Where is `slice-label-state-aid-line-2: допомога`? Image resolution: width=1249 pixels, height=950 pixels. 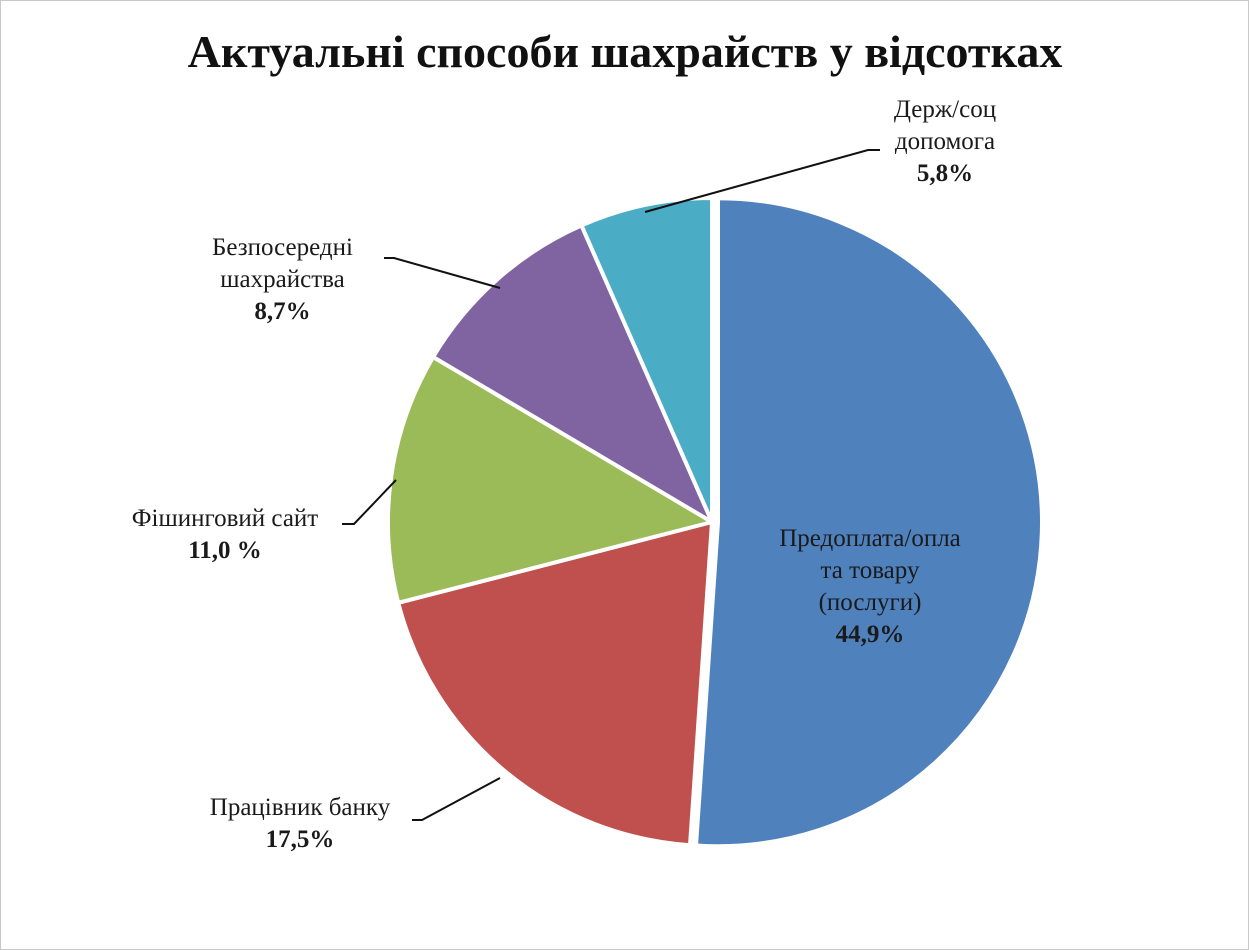
slice-label-state-aid-line-2: допомога is located at coordinates (945, 141).